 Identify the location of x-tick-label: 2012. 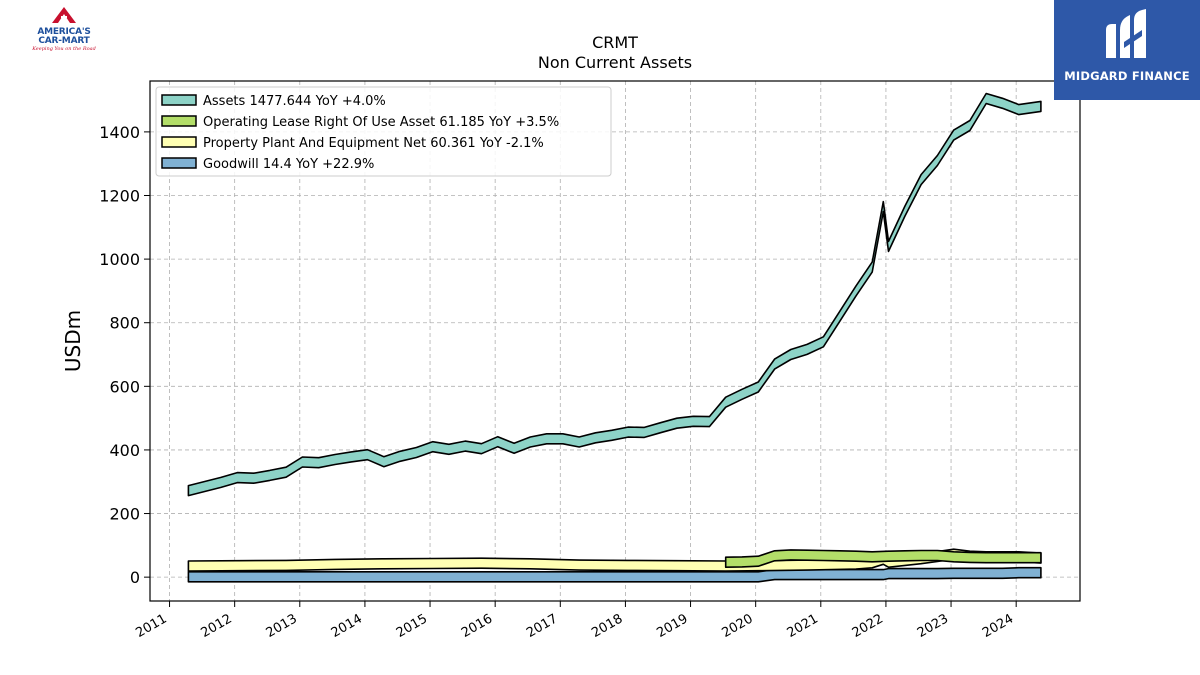
(217, 626).